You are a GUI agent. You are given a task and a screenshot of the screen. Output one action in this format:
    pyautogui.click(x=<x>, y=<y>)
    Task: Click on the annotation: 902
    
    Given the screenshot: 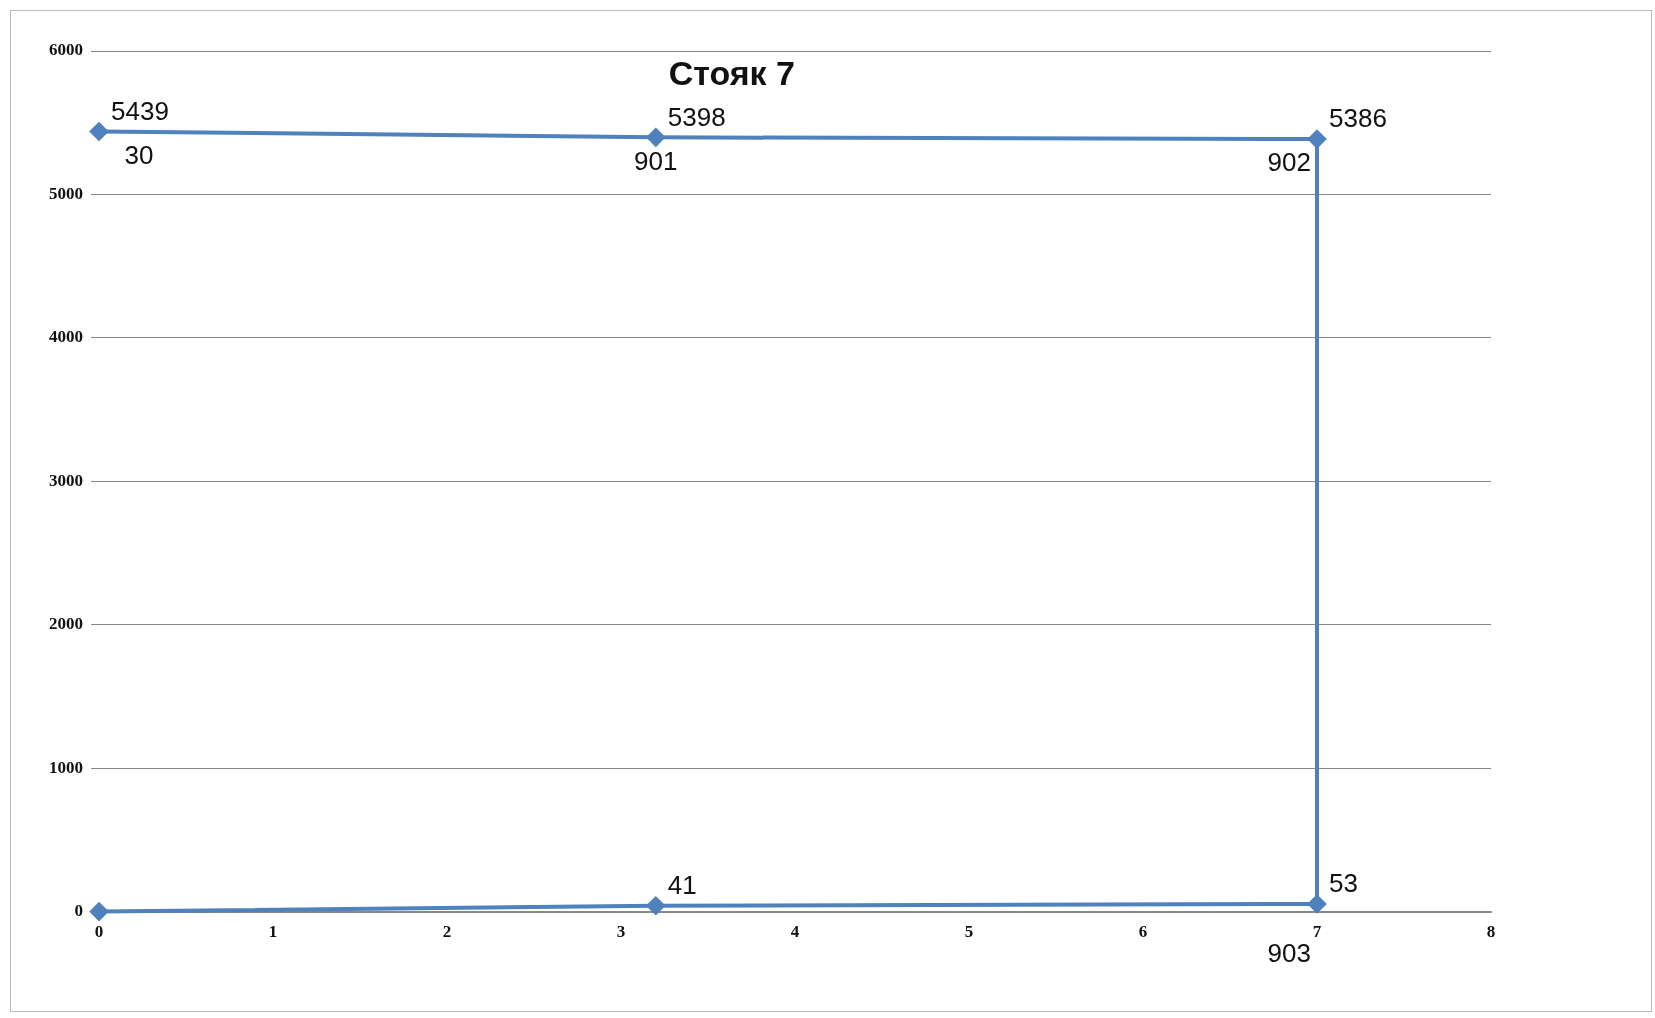 What is the action you would take?
    pyautogui.click(x=1289, y=162)
    